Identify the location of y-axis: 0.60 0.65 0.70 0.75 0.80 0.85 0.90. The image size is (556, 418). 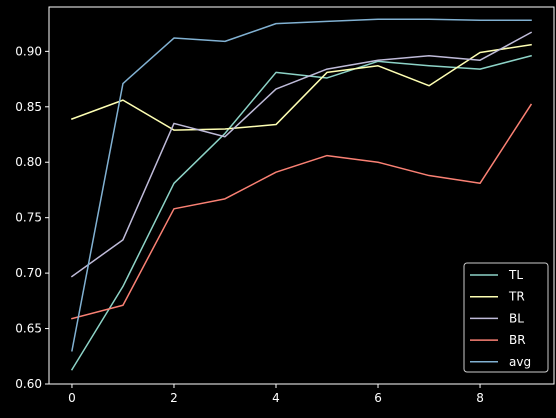
(32, 217).